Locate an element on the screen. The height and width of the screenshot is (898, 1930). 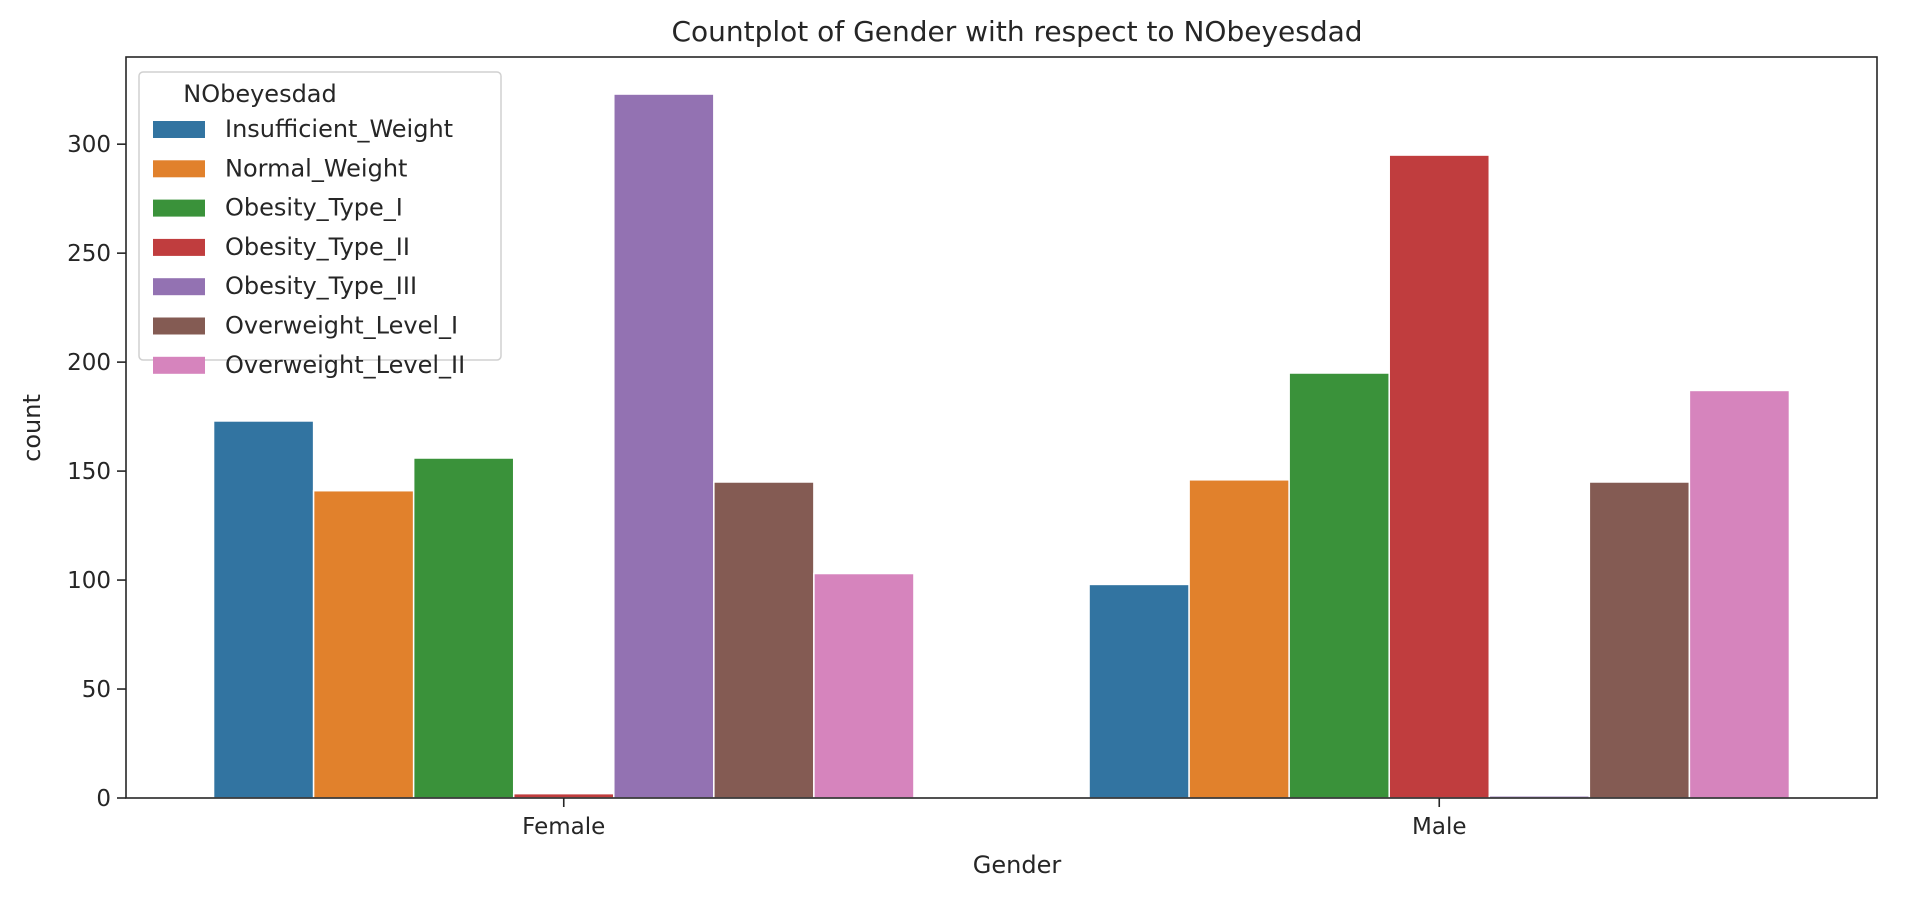
y-axis-label: count is located at coordinates (32, 428).